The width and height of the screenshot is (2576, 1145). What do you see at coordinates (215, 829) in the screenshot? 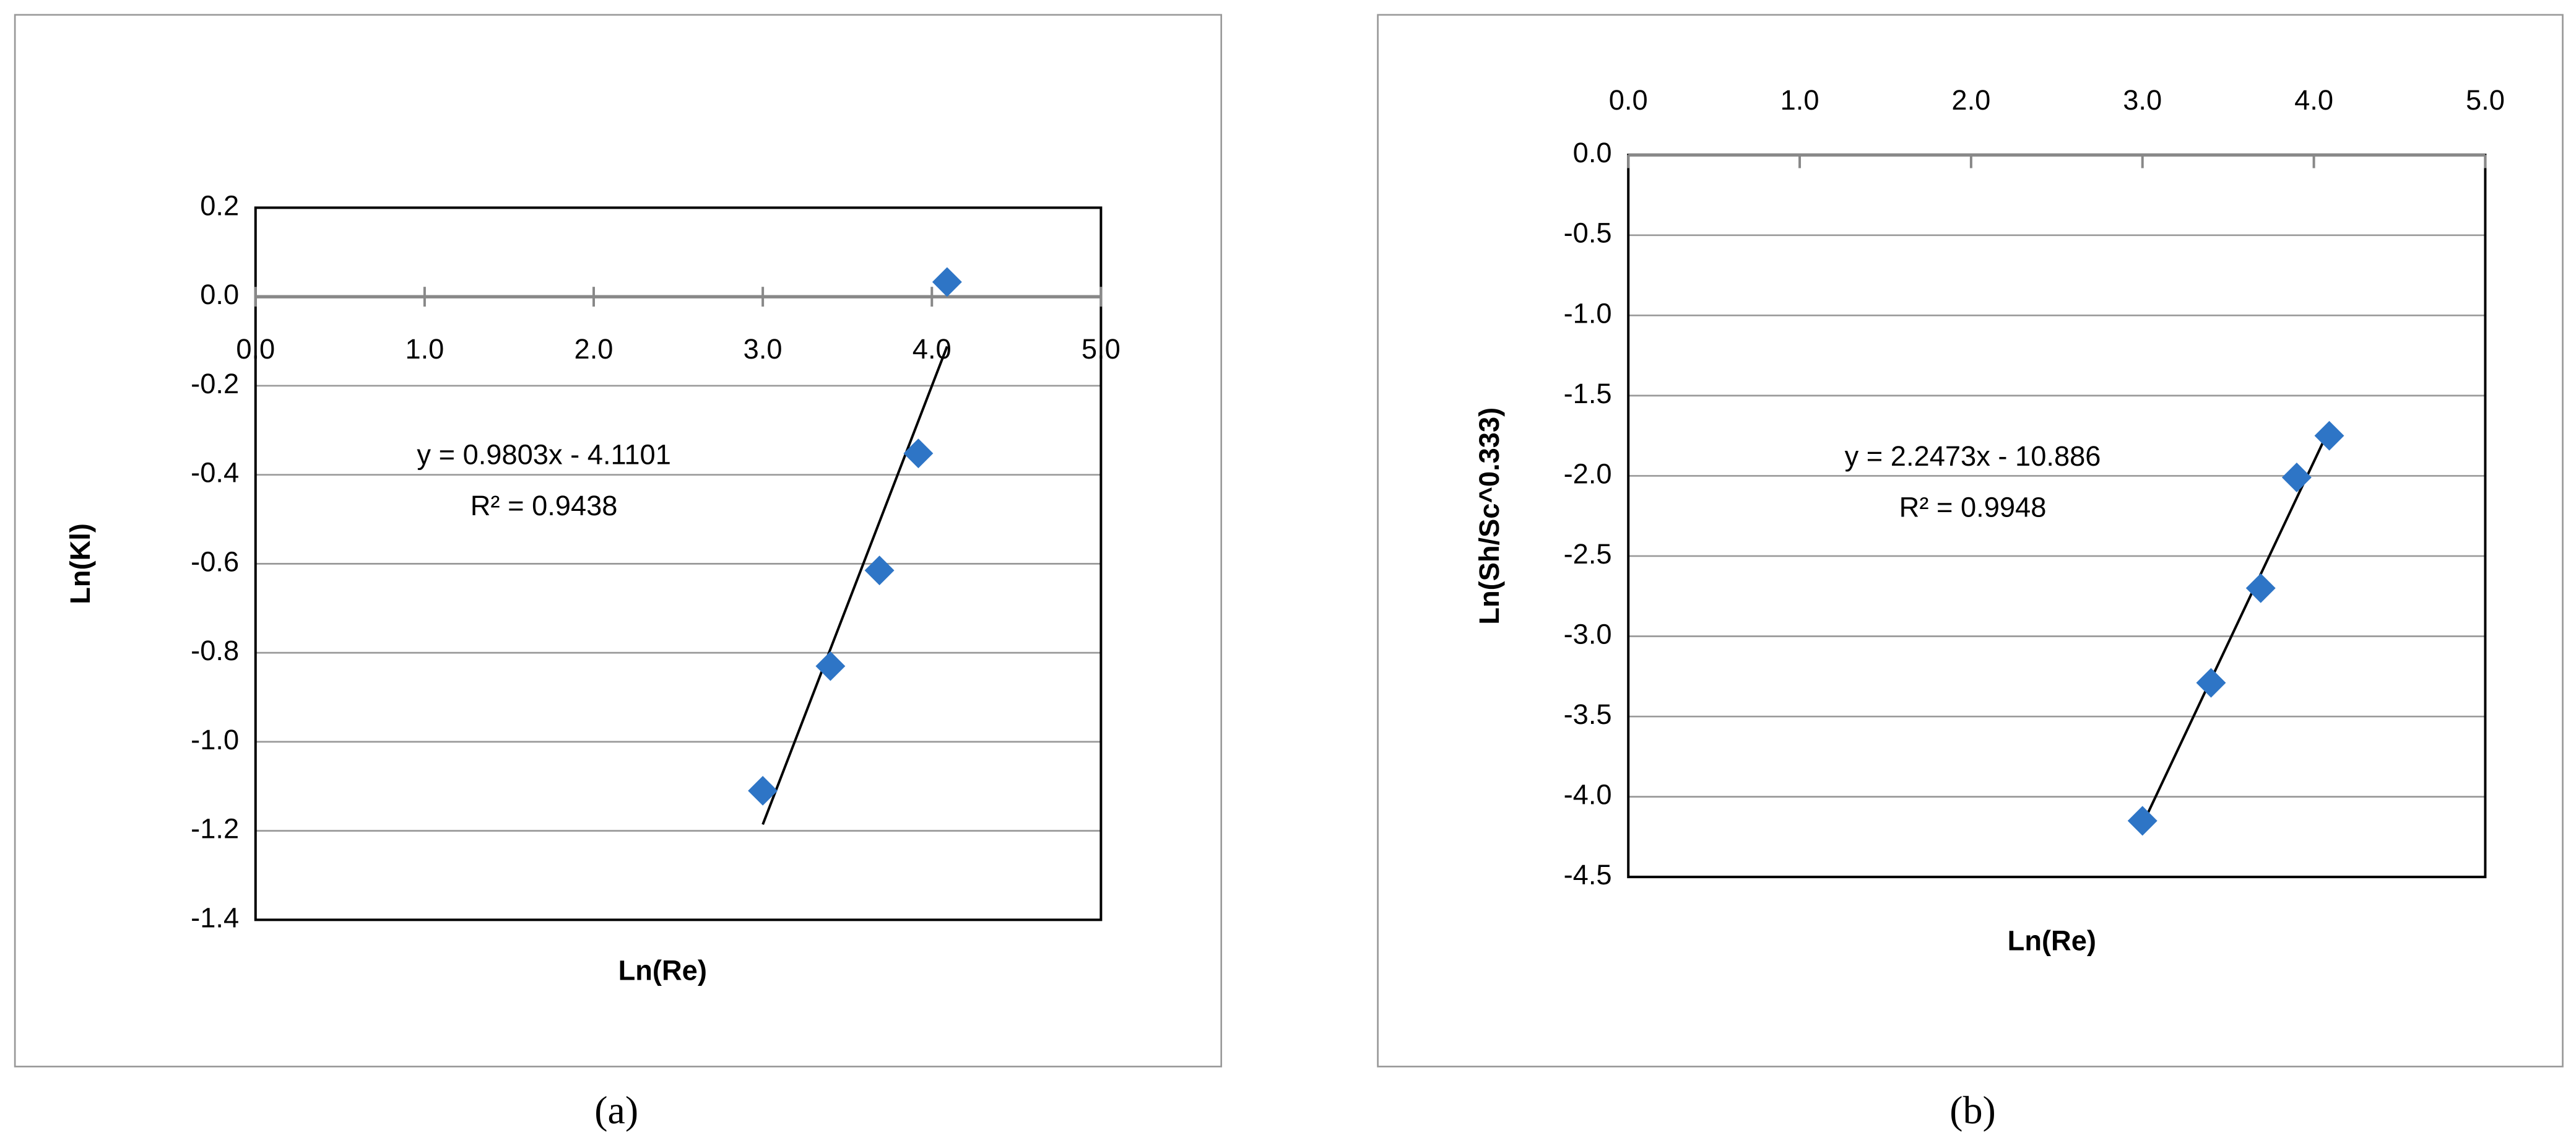
I see `y-tick-label: -1.2` at bounding box center [215, 829].